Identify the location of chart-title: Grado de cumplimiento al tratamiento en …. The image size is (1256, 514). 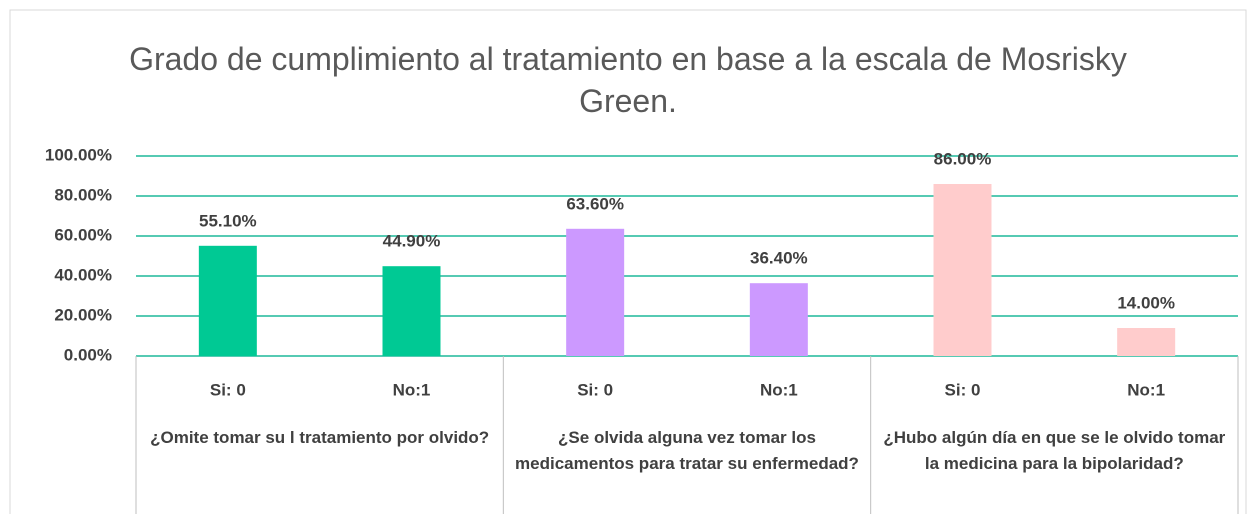
(628, 80).